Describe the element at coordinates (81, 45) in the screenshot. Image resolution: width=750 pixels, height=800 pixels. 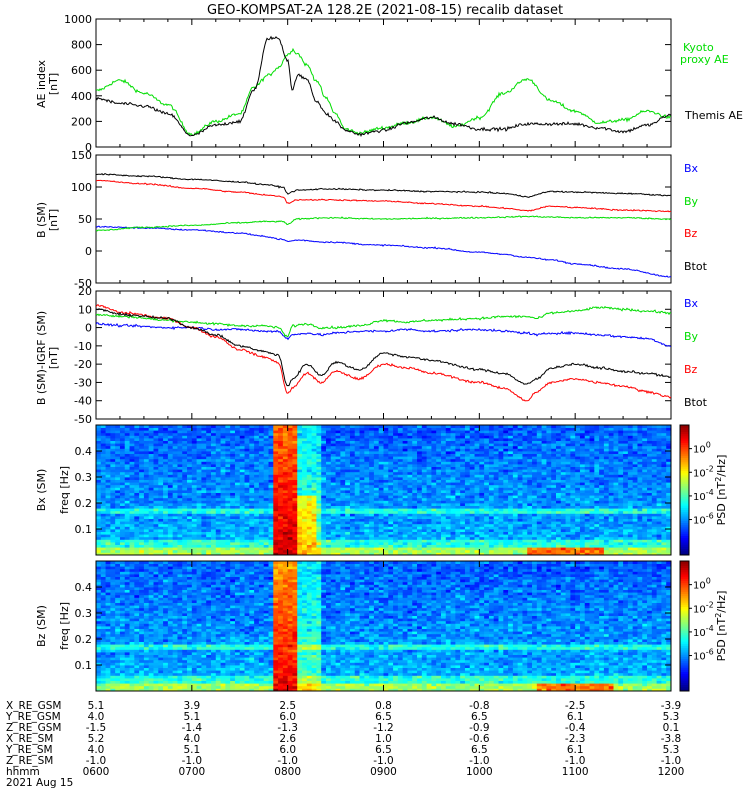
I see `y-tick-label: 800` at that location.